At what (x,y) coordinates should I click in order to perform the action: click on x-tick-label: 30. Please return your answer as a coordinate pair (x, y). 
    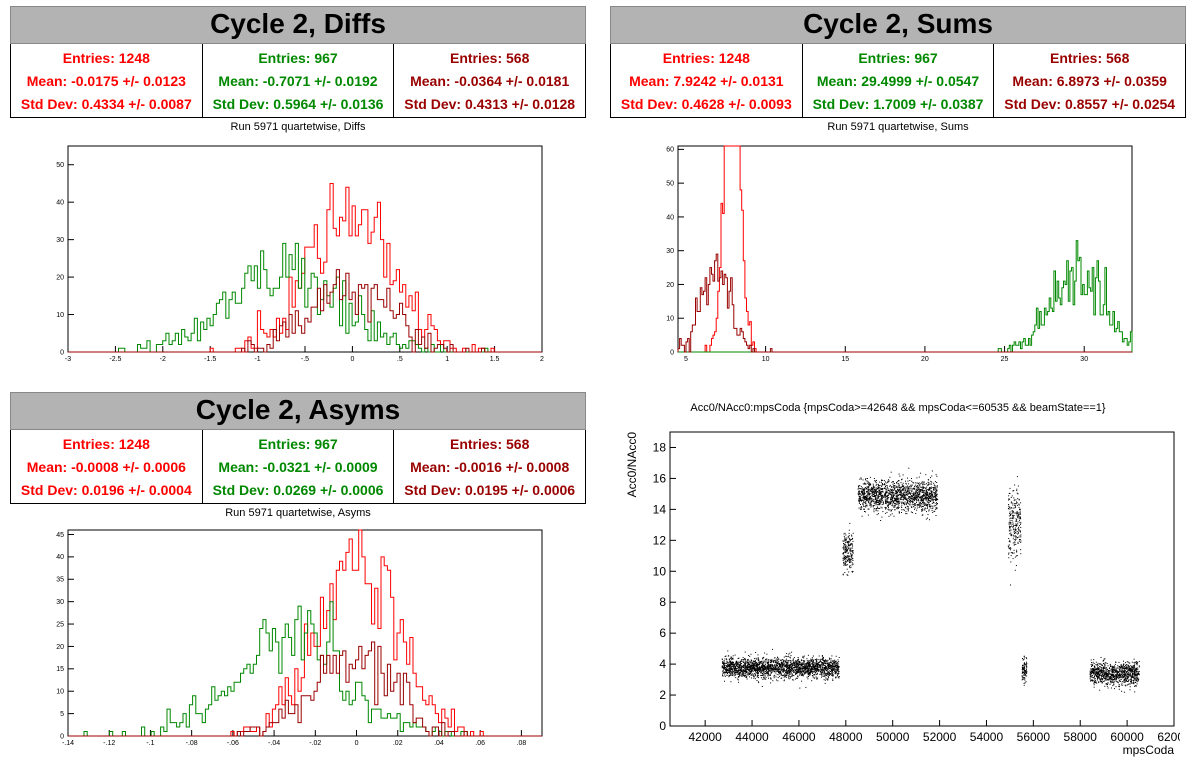
    Looking at the image, I should click on (1084, 359).